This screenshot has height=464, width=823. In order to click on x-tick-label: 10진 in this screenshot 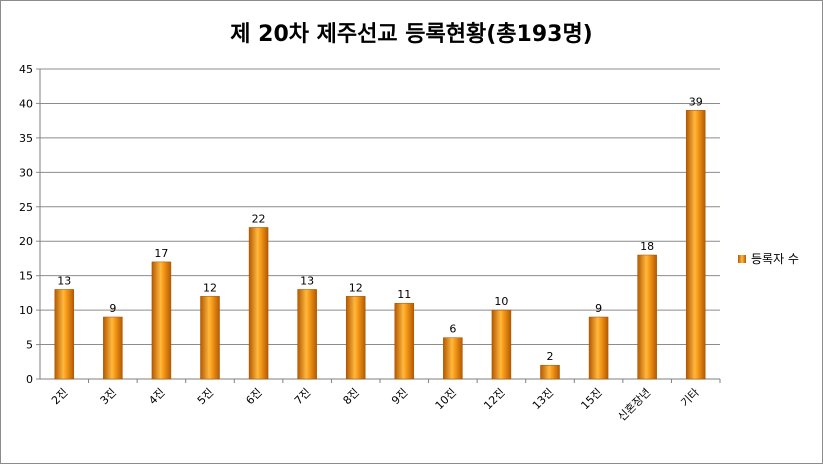, I will do `click(446, 399)`.